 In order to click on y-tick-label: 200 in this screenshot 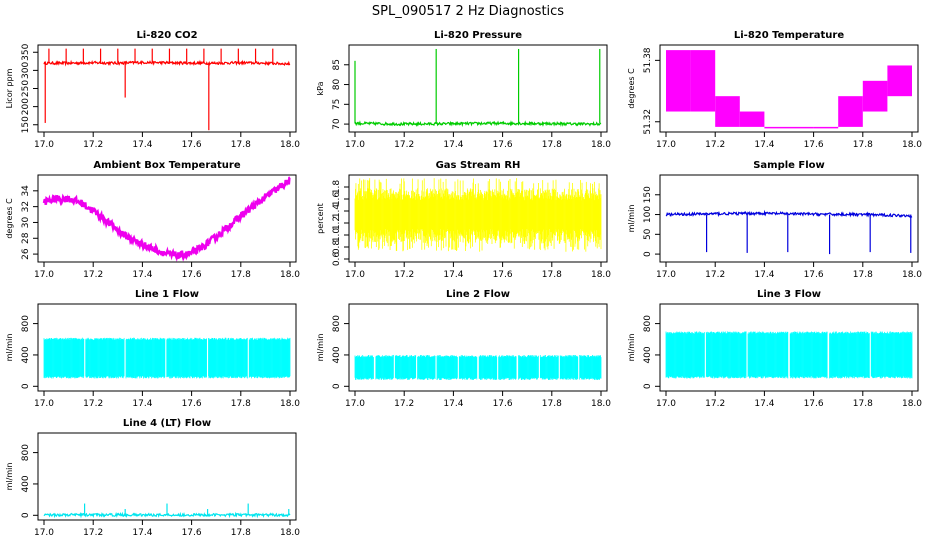, I will do `click(26, 106)`.